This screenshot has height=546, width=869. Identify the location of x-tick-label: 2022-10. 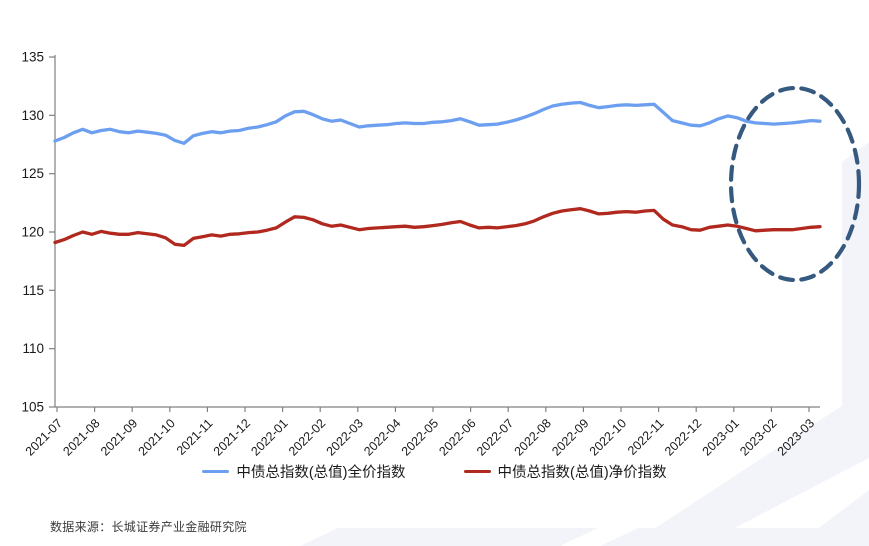
(608, 437).